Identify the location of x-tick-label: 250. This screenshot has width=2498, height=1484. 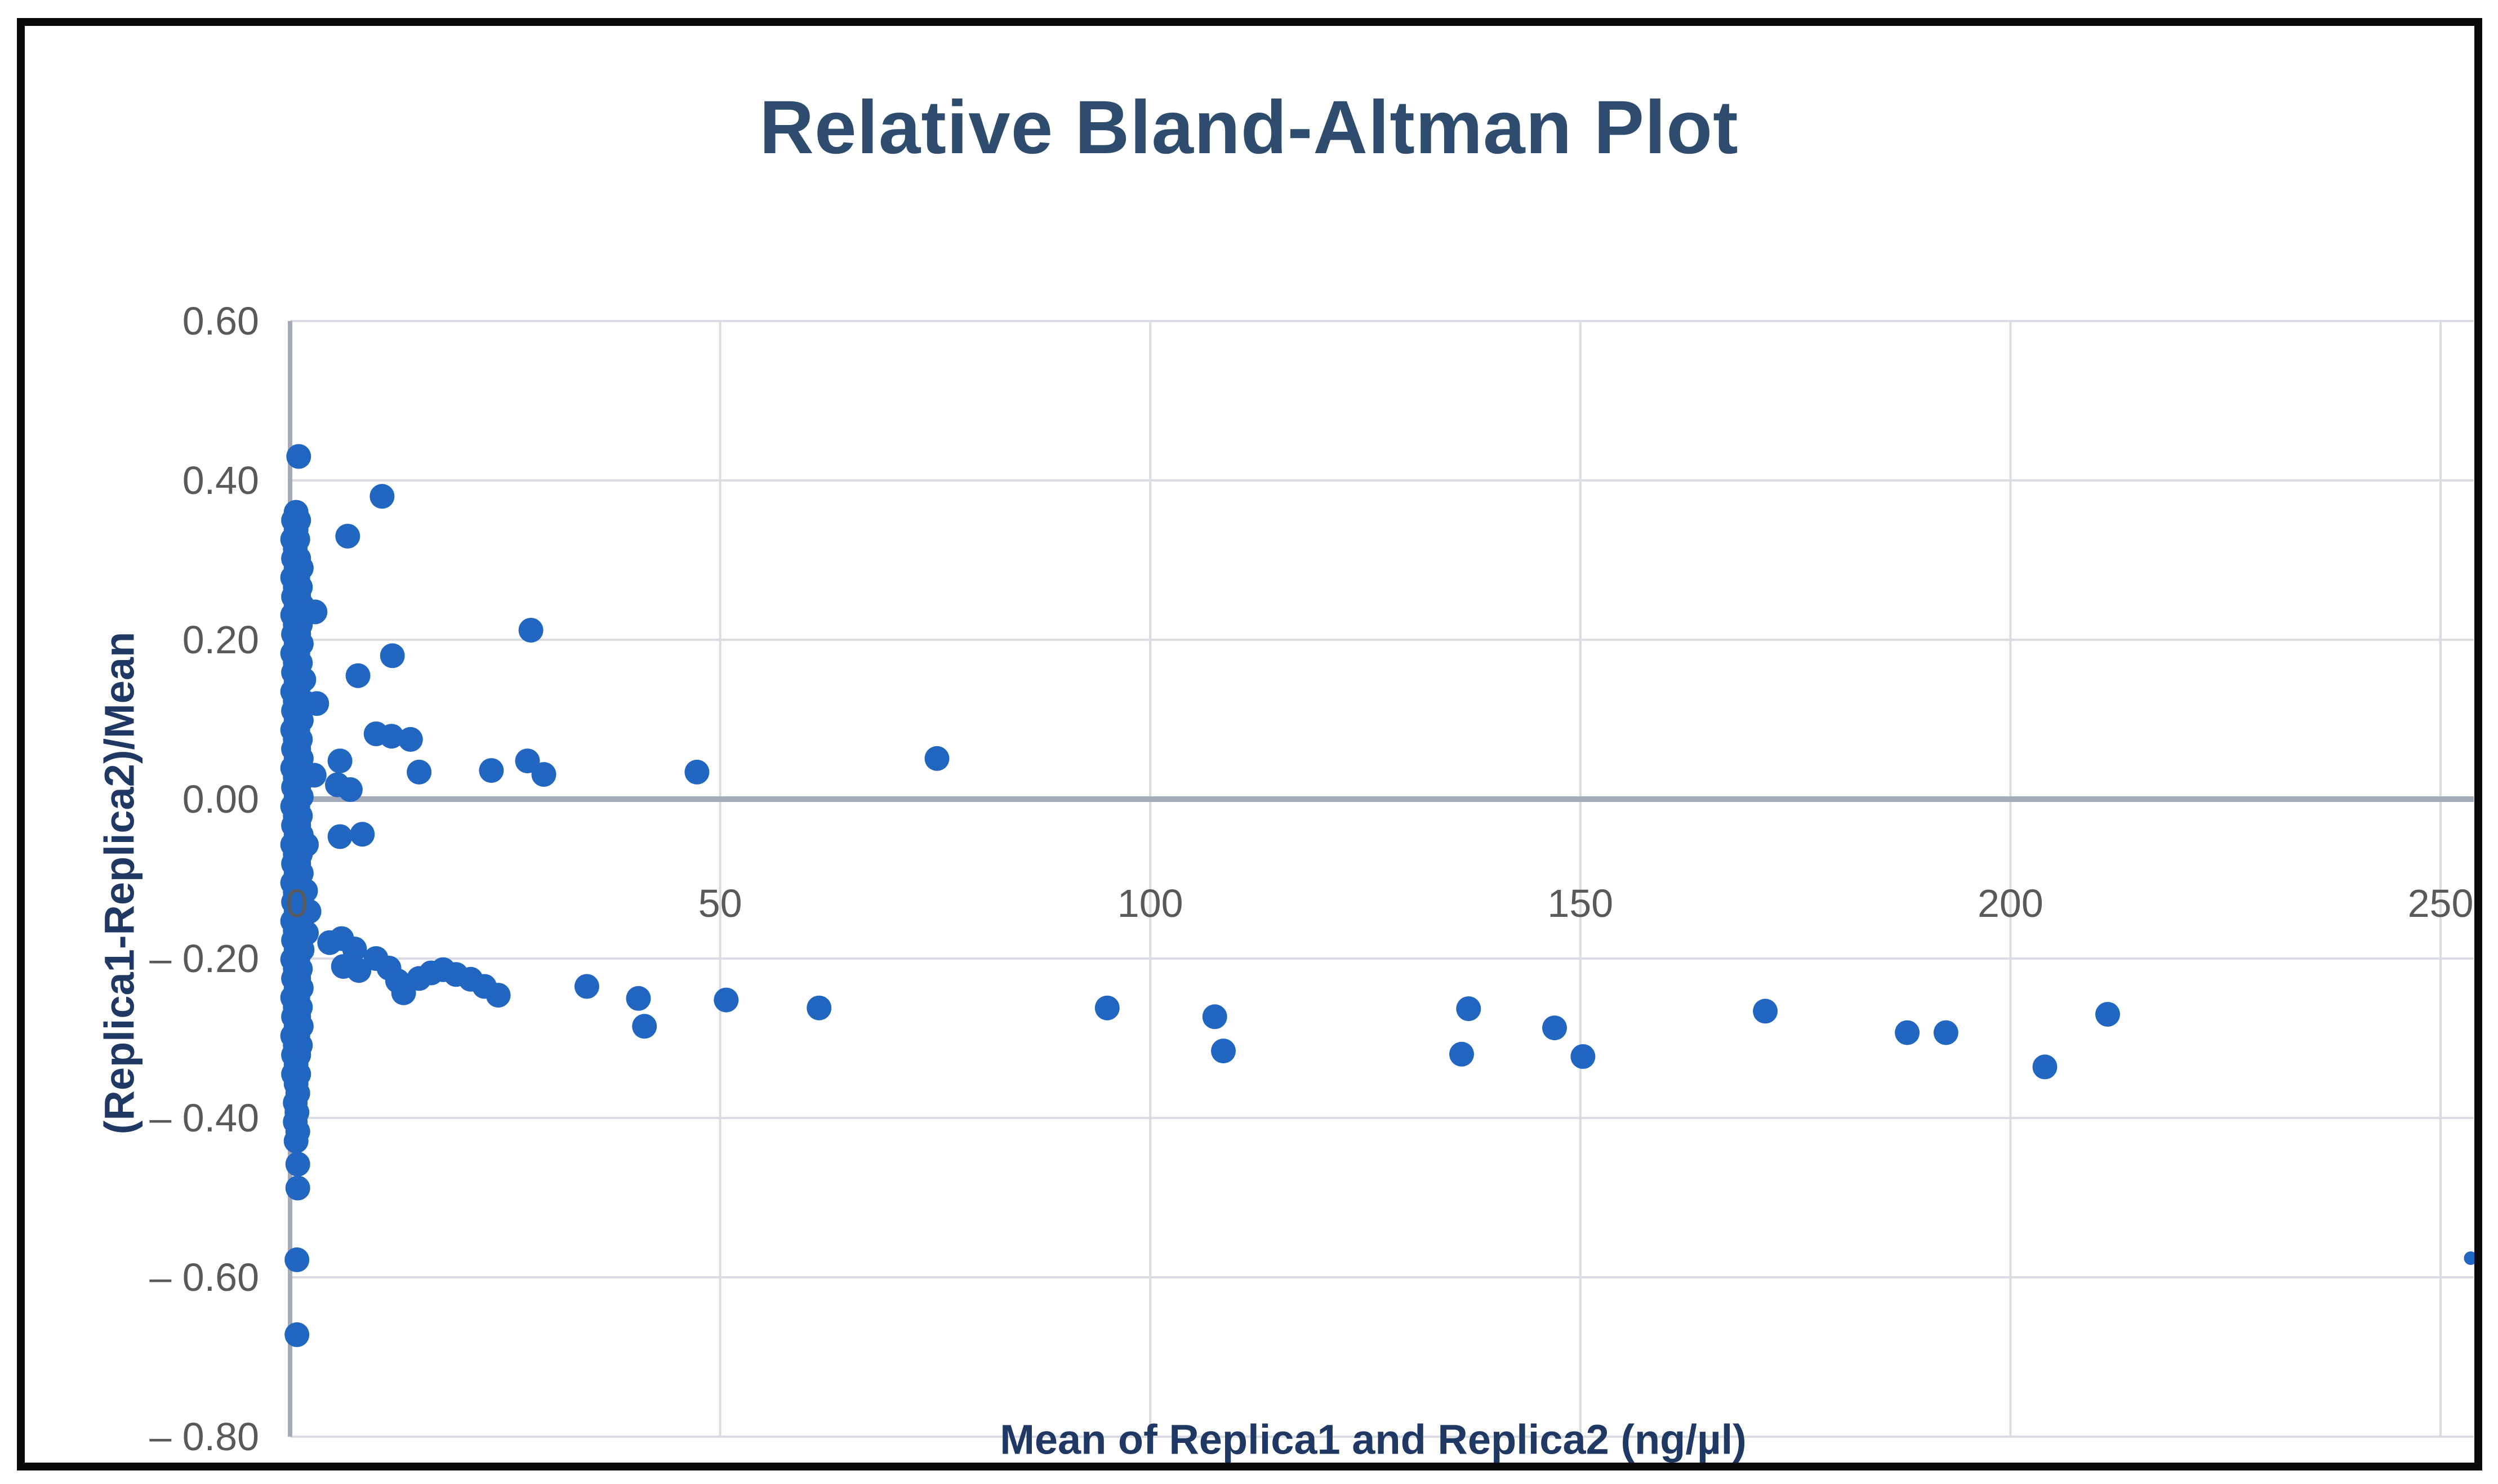
(2440, 903).